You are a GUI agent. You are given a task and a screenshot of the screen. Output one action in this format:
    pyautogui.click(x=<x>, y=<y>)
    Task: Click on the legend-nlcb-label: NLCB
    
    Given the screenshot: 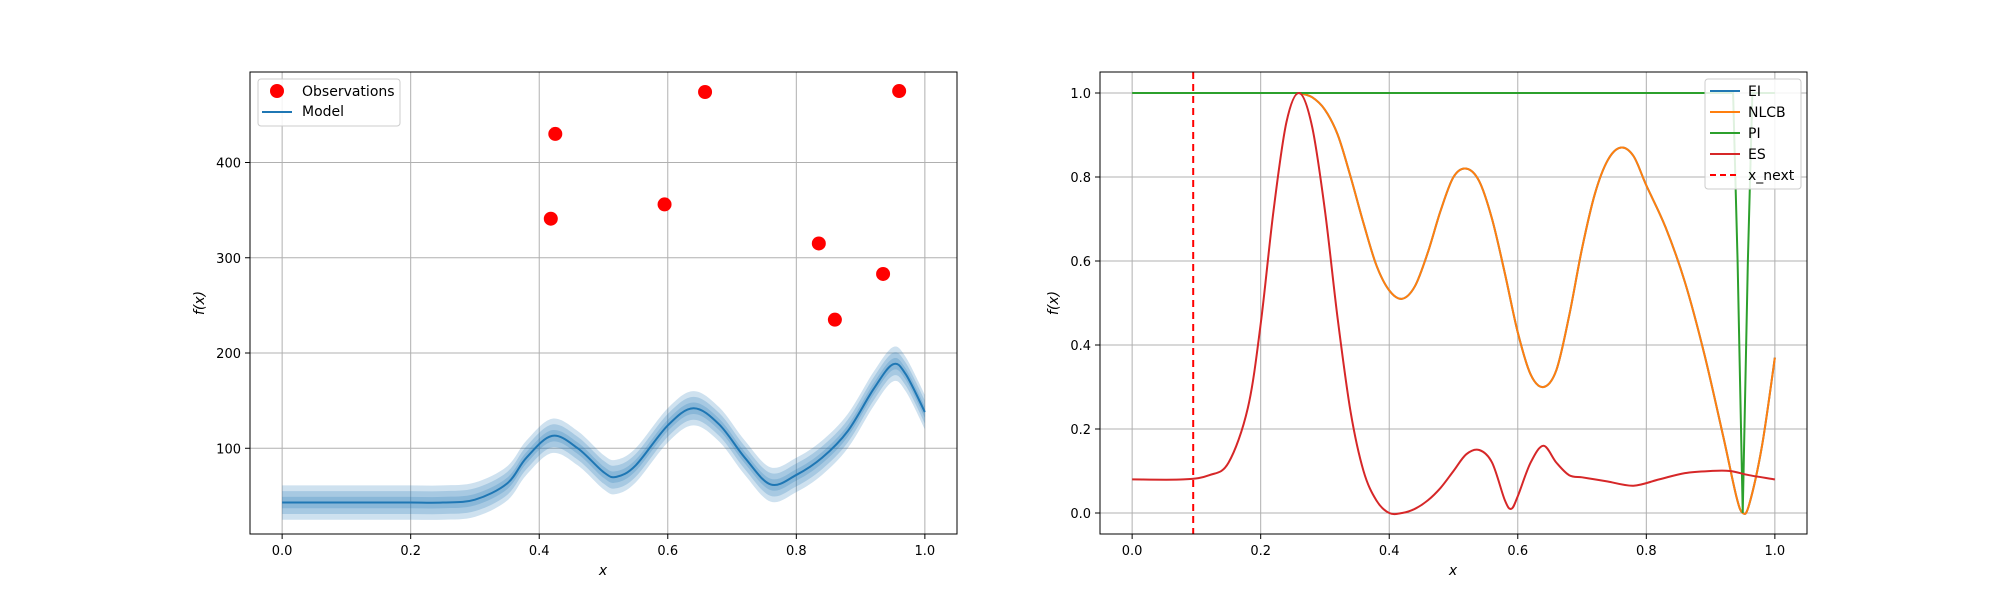 What is the action you would take?
    pyautogui.click(x=1767, y=113)
    